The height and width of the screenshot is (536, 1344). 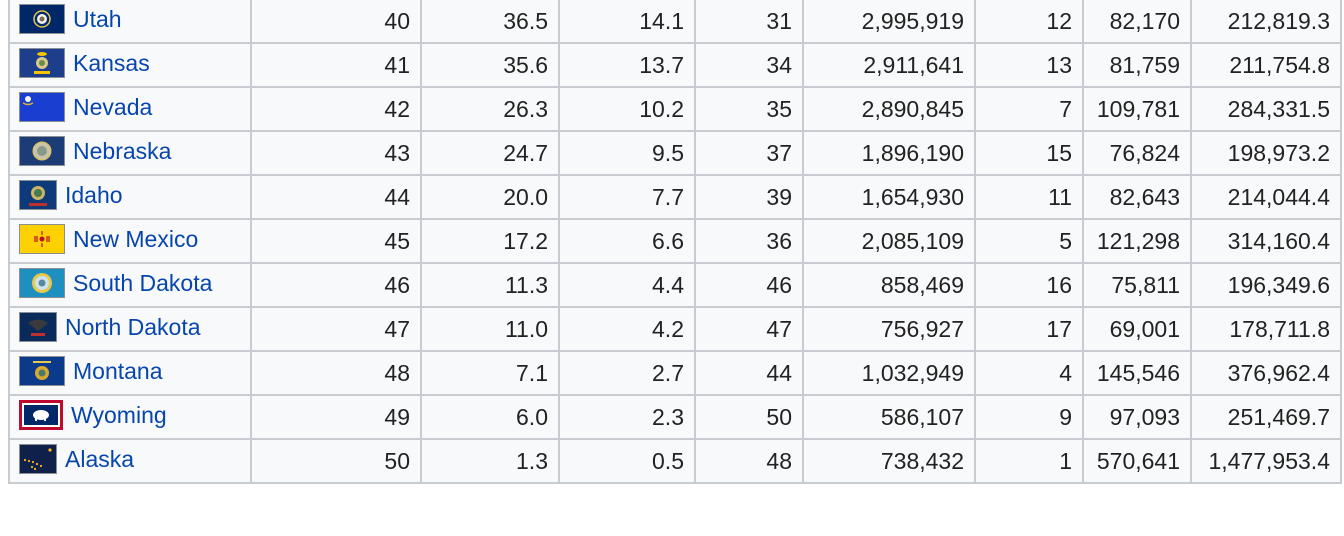 What do you see at coordinates (749, 241) in the screenshot?
I see `table-cell: 36` at bounding box center [749, 241].